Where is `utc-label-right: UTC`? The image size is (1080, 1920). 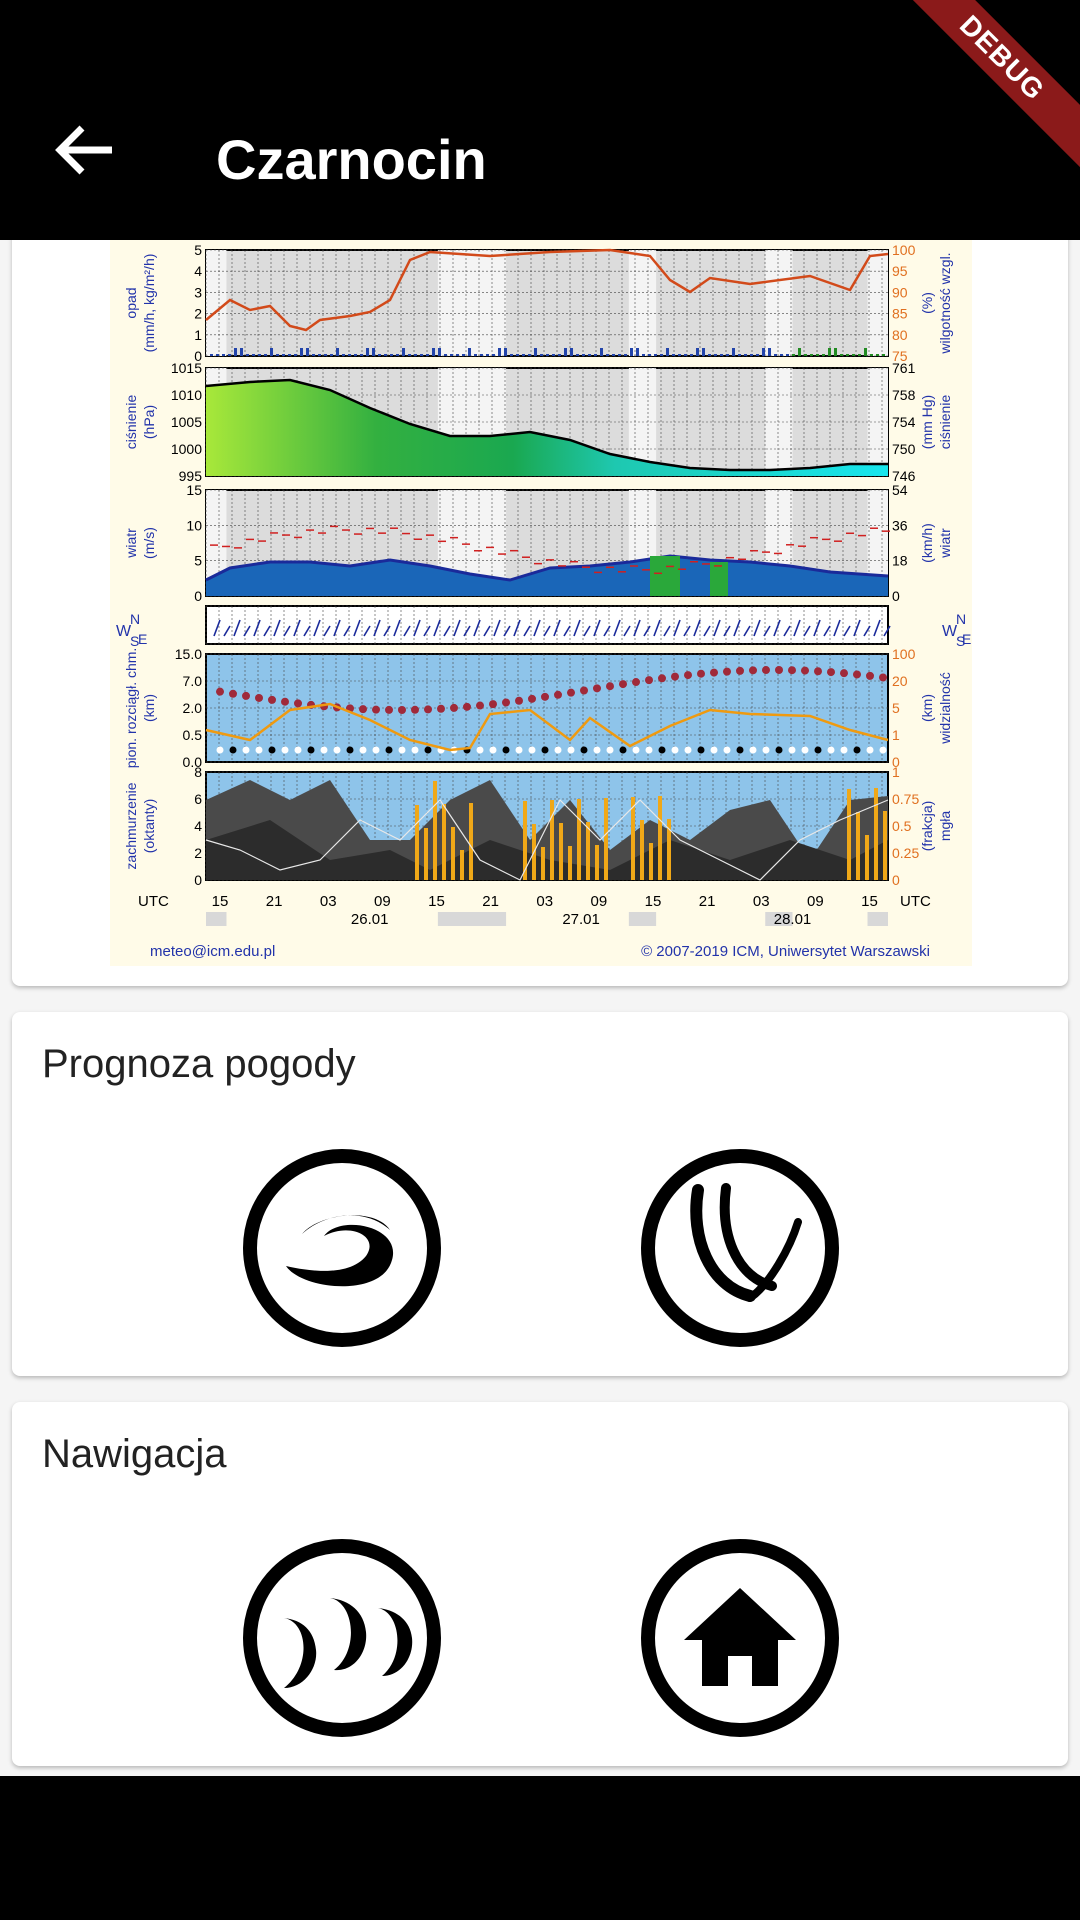
utc-label-right: UTC is located at coordinates (915, 901).